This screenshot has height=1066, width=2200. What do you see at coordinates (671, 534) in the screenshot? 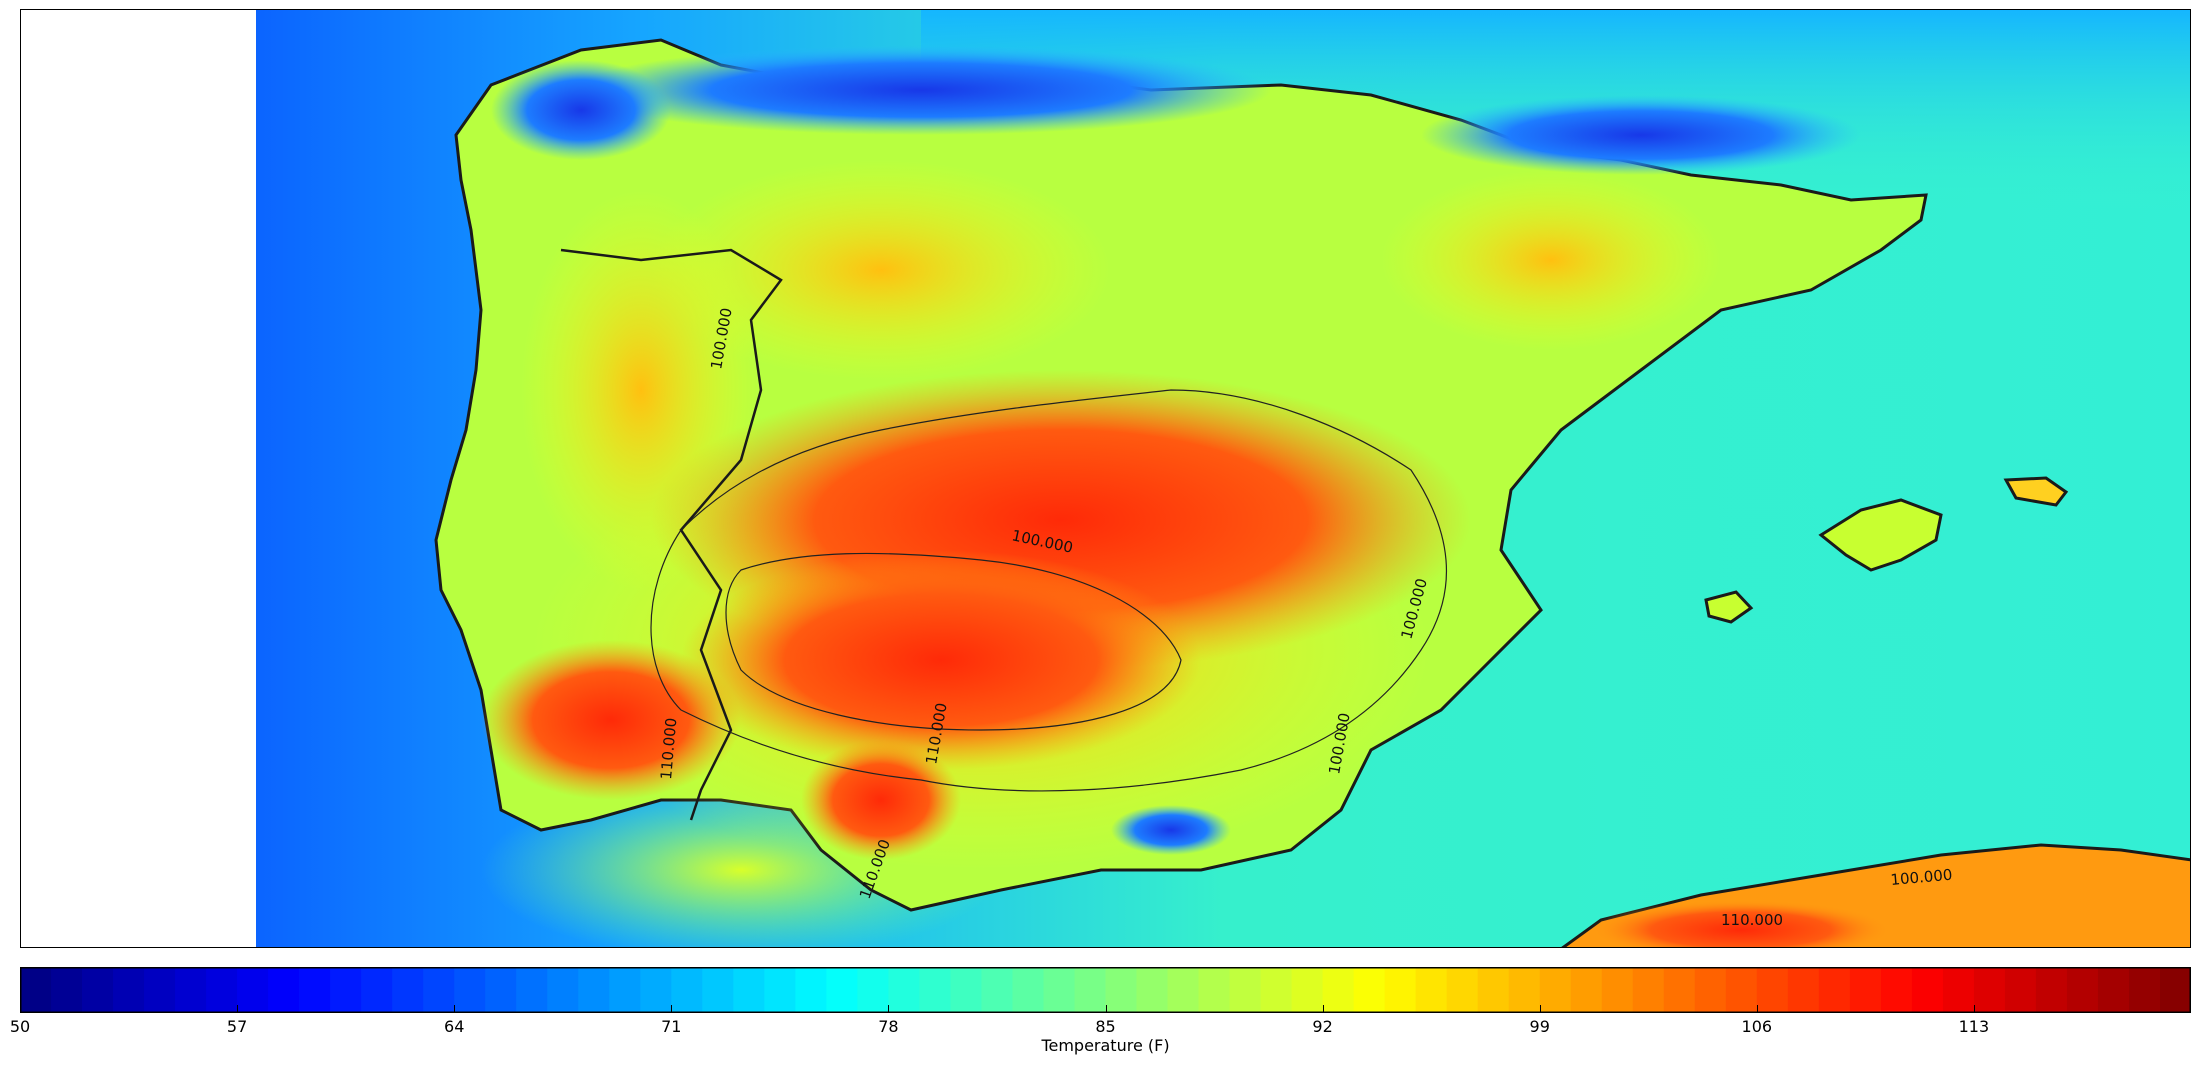
I see `portugal-border` at bounding box center [671, 534].